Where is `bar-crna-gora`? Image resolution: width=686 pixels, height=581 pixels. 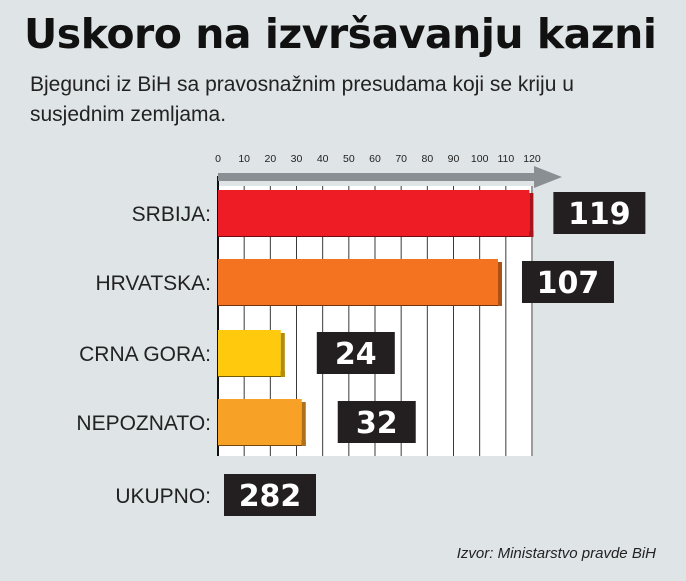 bar-crna-gora is located at coordinates (249, 353).